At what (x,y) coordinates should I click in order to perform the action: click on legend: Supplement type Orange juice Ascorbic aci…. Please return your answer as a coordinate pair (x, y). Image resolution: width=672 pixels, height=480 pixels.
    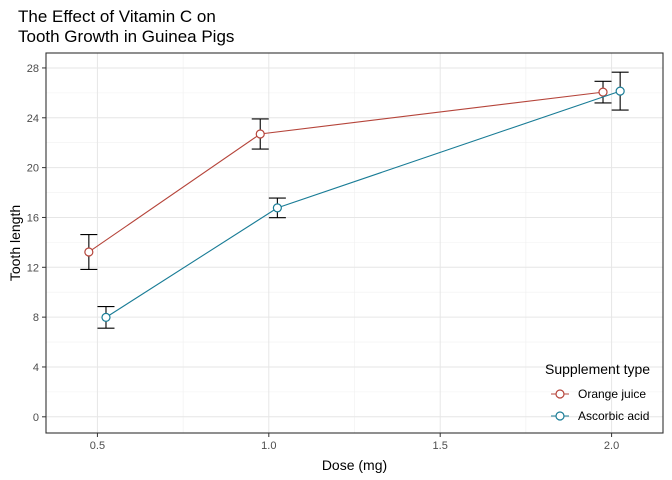
    Looking at the image, I should click on (597, 392).